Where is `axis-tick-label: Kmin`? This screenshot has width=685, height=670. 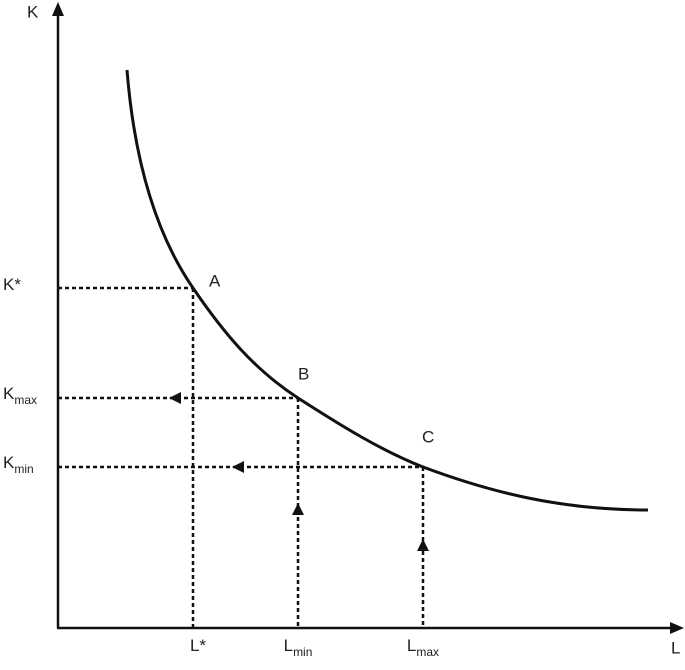
axis-tick-label: Kmin is located at coordinates (18, 464).